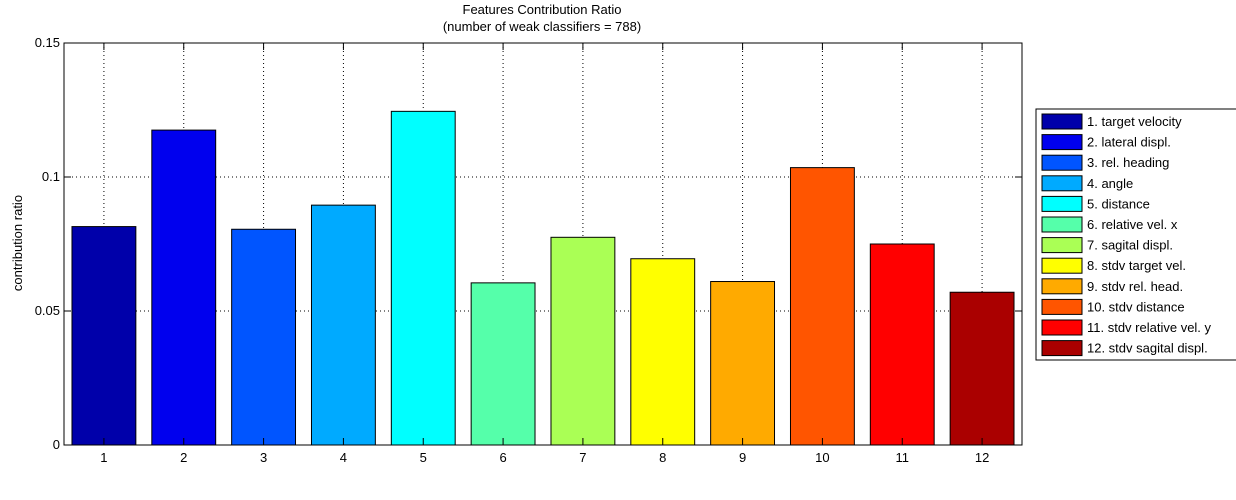  Describe the element at coordinates (502, 457) in the screenshot. I see `x-tick-label: 6` at that location.